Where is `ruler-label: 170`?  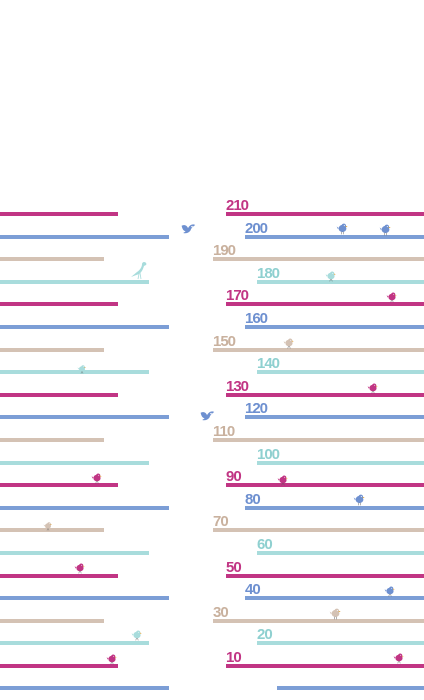 ruler-label: 170 is located at coordinates (237, 295).